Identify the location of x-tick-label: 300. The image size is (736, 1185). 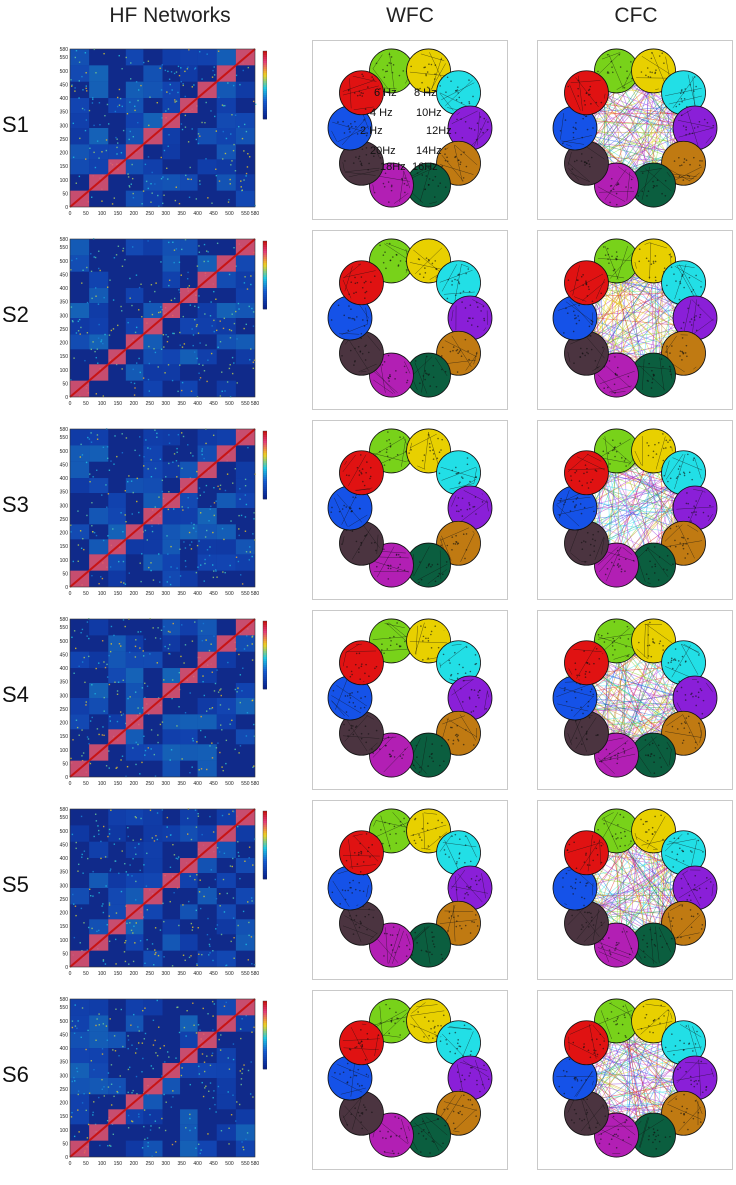
(166, 974).